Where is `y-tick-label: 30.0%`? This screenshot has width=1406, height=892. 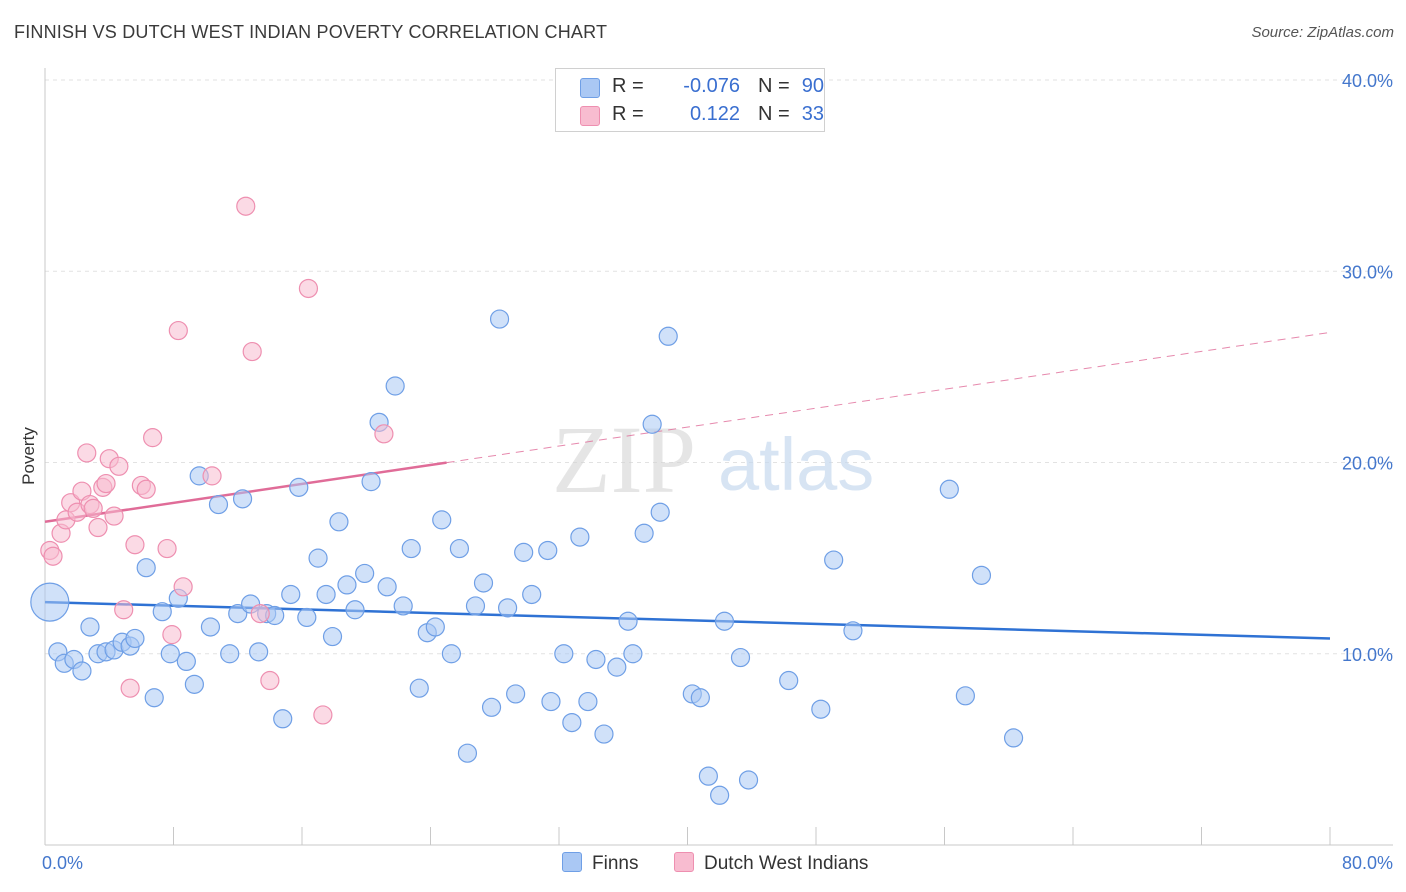
y-tick-label: 30.0% is located at coordinates (1367, 272).